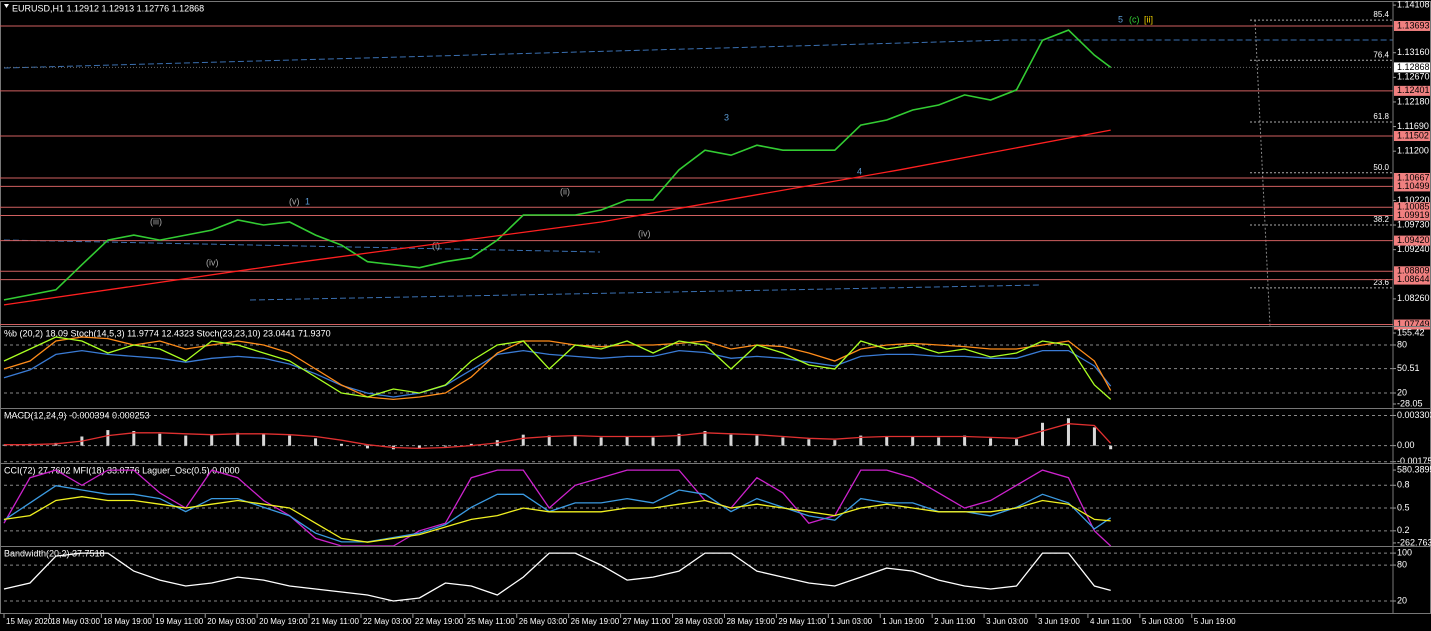 The image size is (1431, 631). What do you see at coordinates (1381, 219) in the screenshot?
I see `fibo-label: 38.2` at bounding box center [1381, 219].